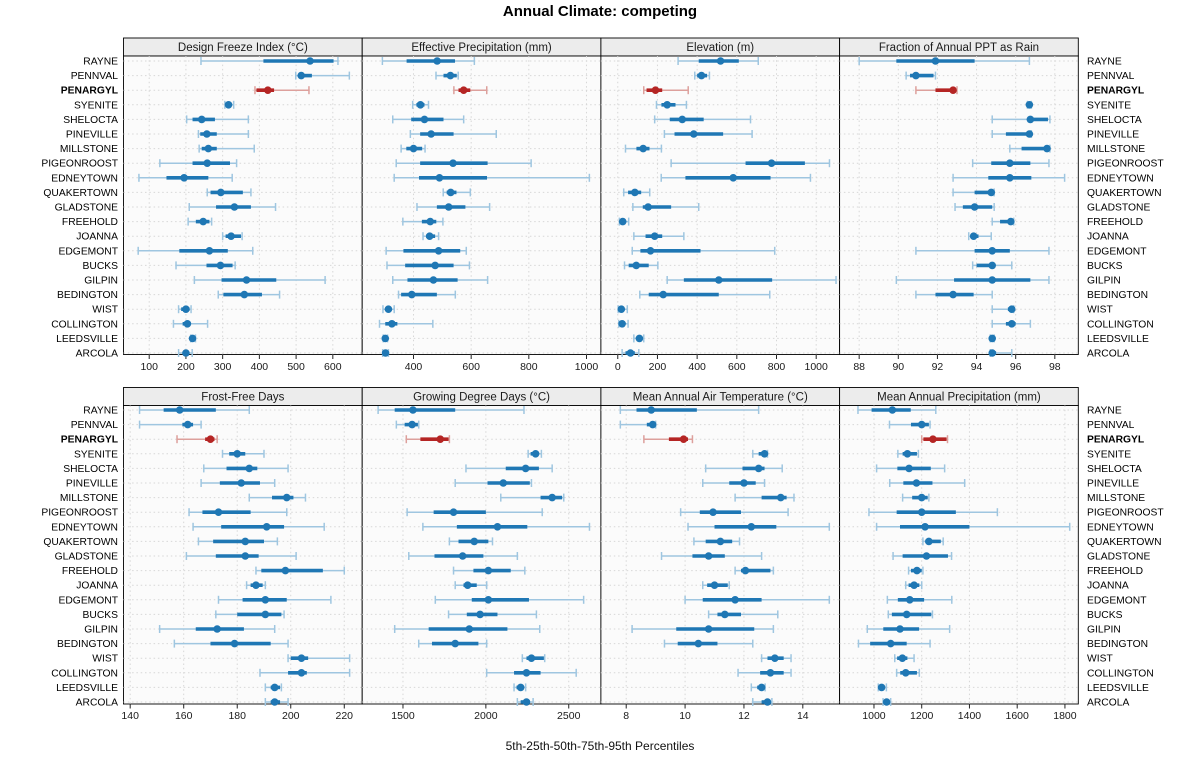 The image size is (1200, 780). I want to click on percentile-glyph-rayne, so click(897, 410).